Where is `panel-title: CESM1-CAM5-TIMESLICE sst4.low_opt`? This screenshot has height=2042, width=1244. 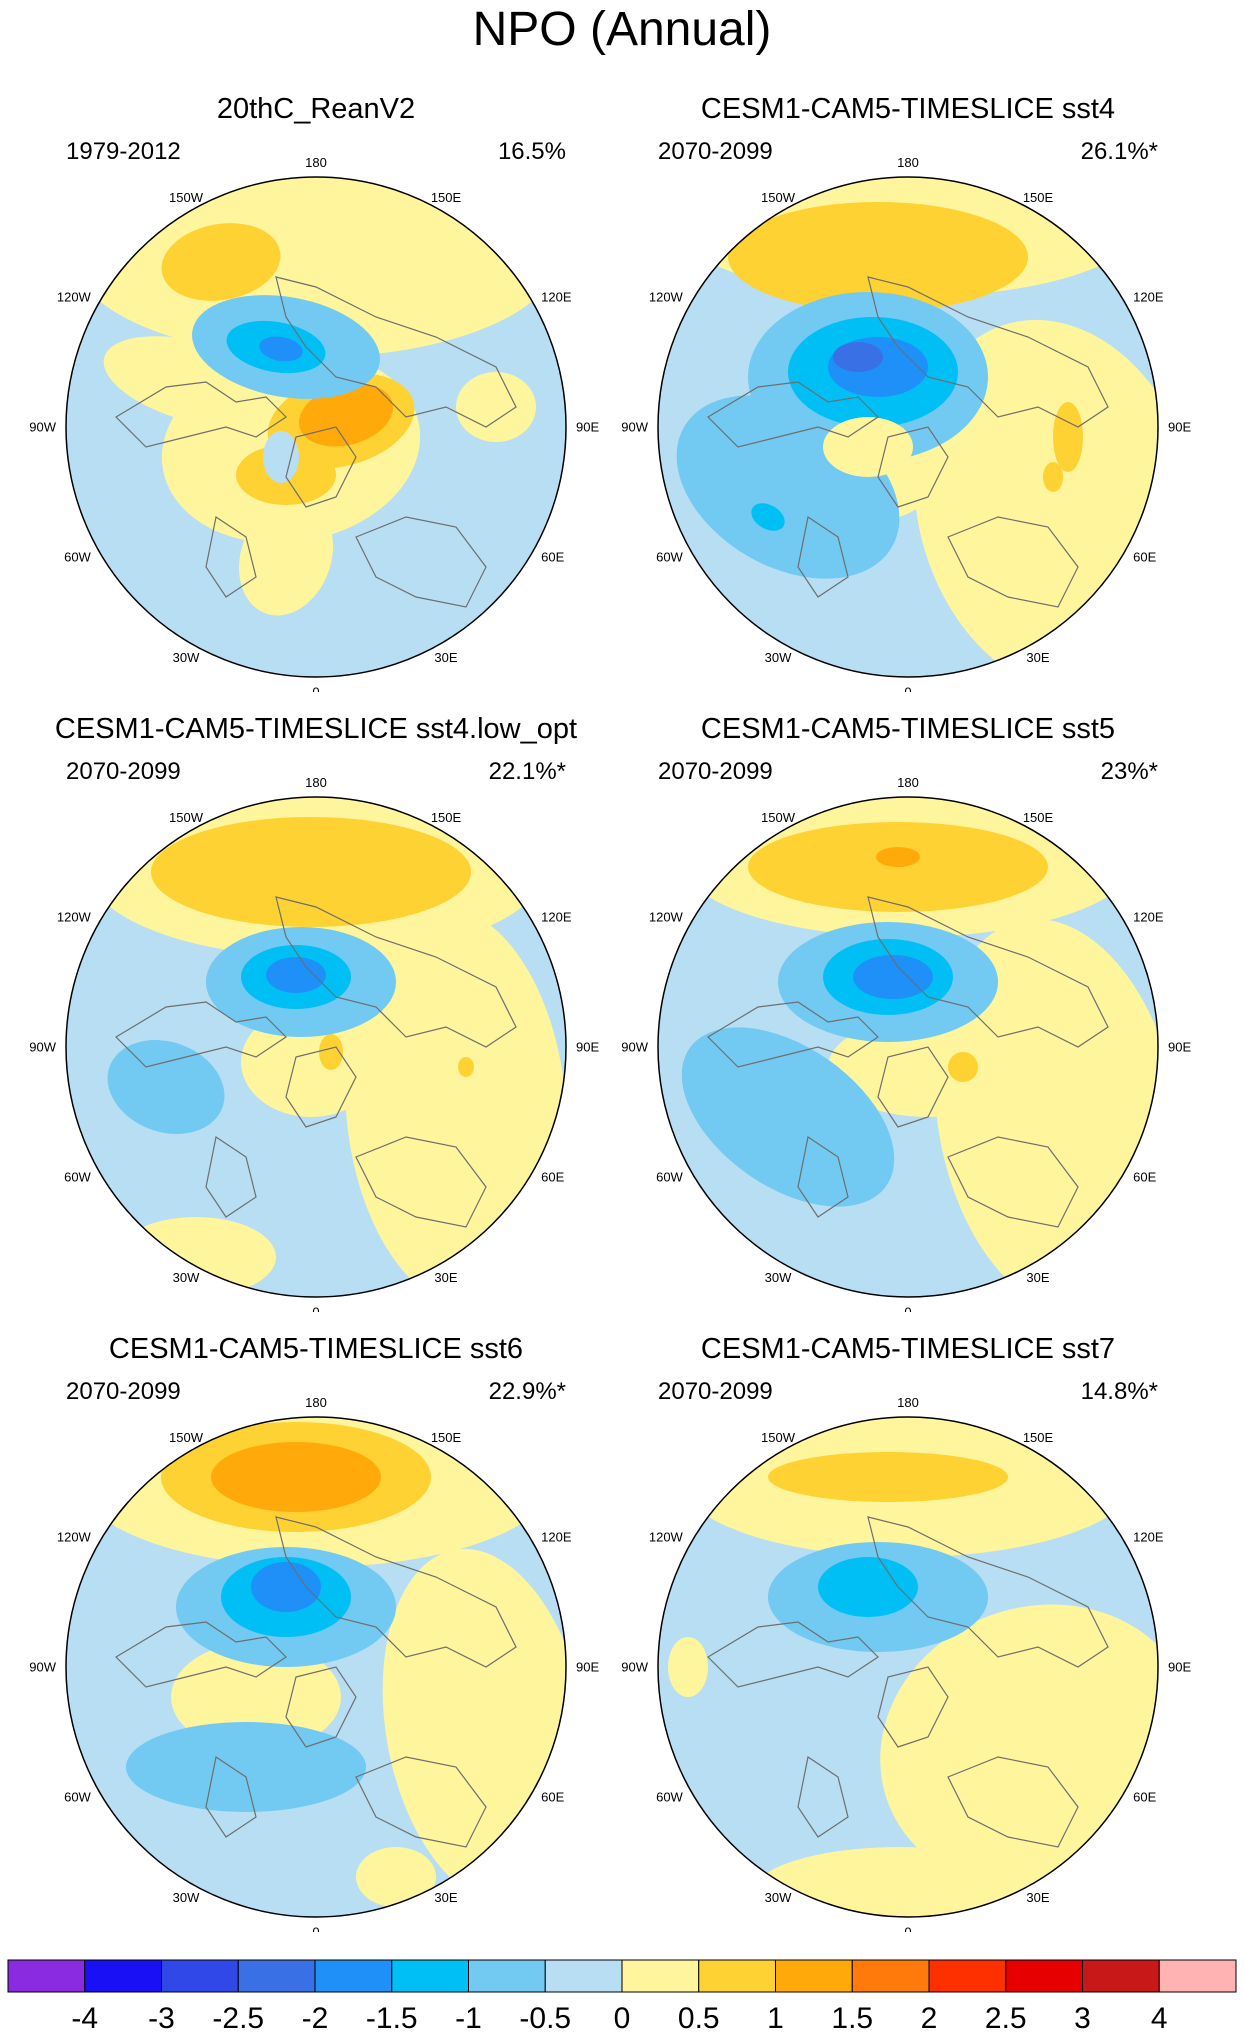 panel-title: CESM1-CAM5-TIMESLICE sst4.low_opt is located at coordinates (316, 729).